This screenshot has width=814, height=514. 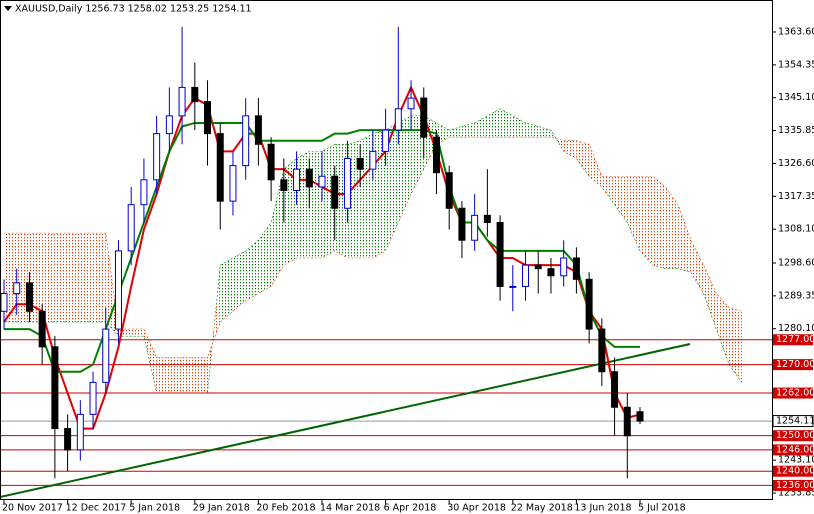 What do you see at coordinates (796, 31) in the screenshot?
I see `y-tick-label: 1363.60` at bounding box center [796, 31].